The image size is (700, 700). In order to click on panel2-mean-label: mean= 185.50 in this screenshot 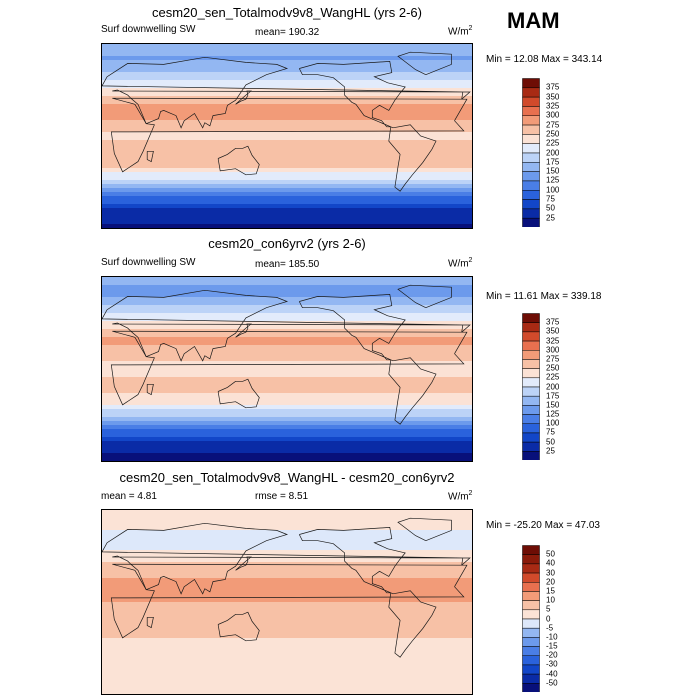, I will do `click(287, 264)`.